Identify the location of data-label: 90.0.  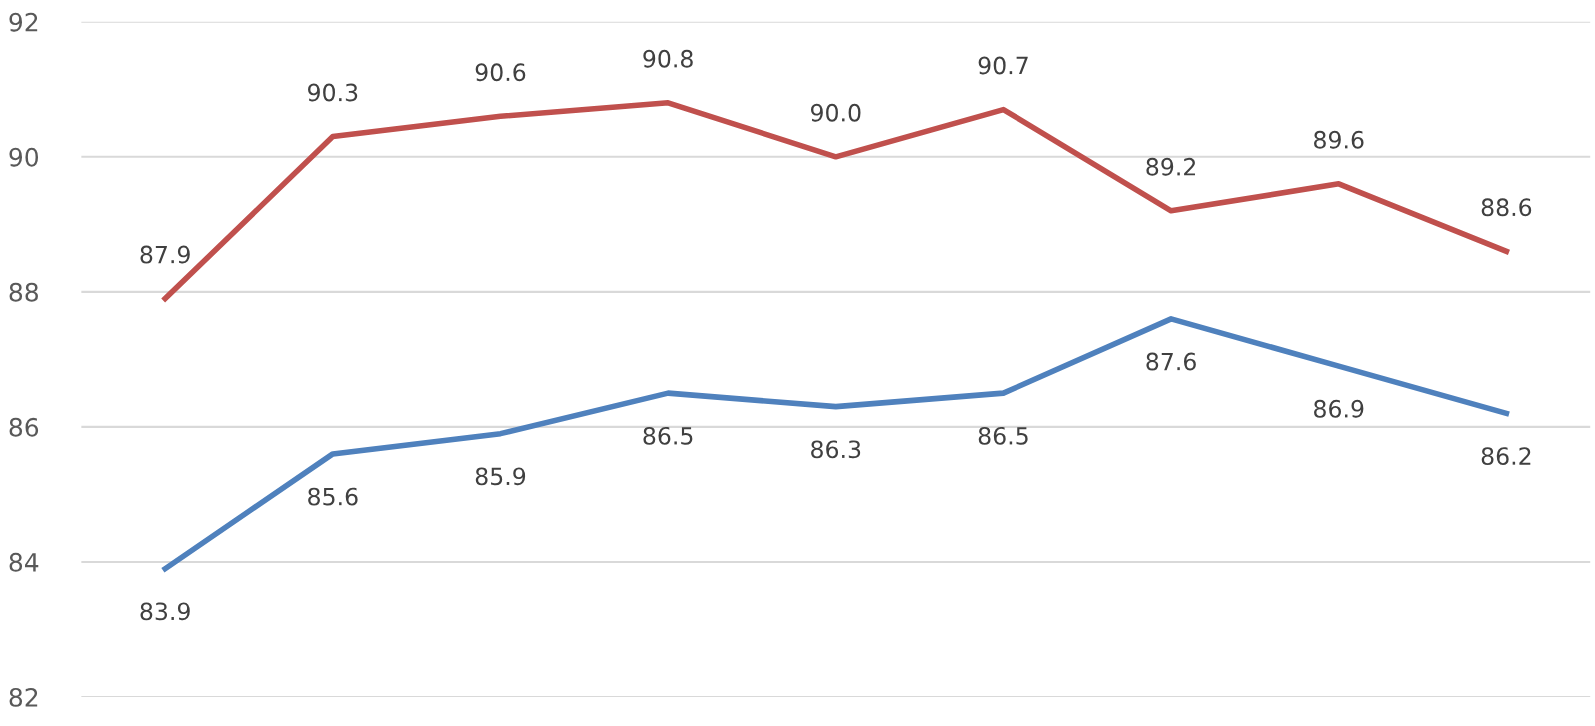
(835, 112).